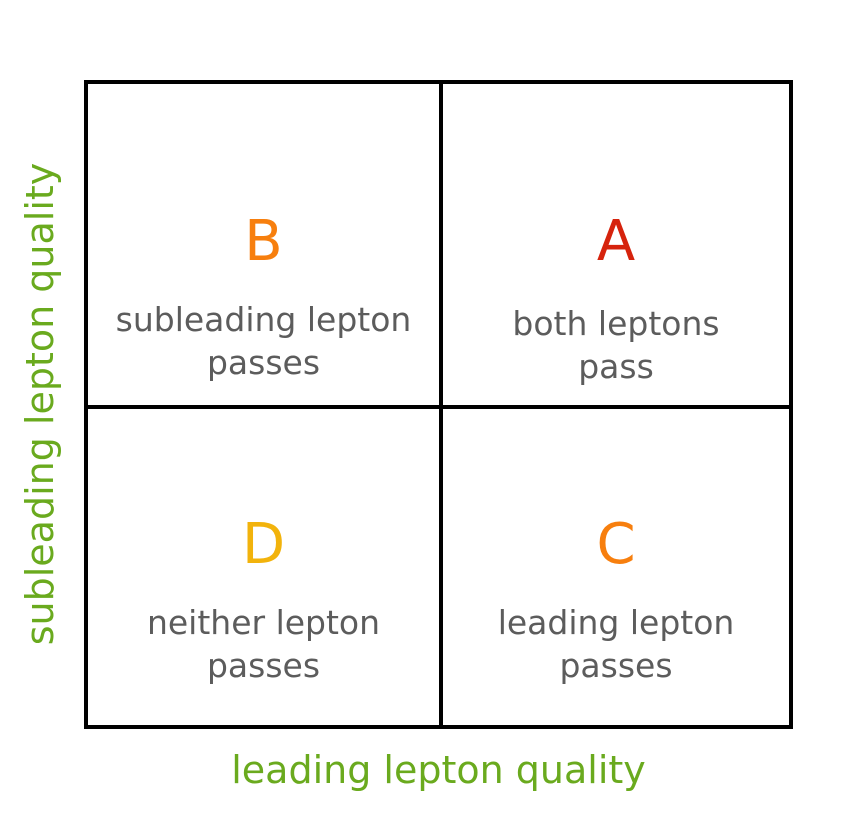 The height and width of the screenshot is (838, 852). Describe the element at coordinates (263, 319) in the screenshot. I see `region-b-description-line1: subleading lepton` at that location.